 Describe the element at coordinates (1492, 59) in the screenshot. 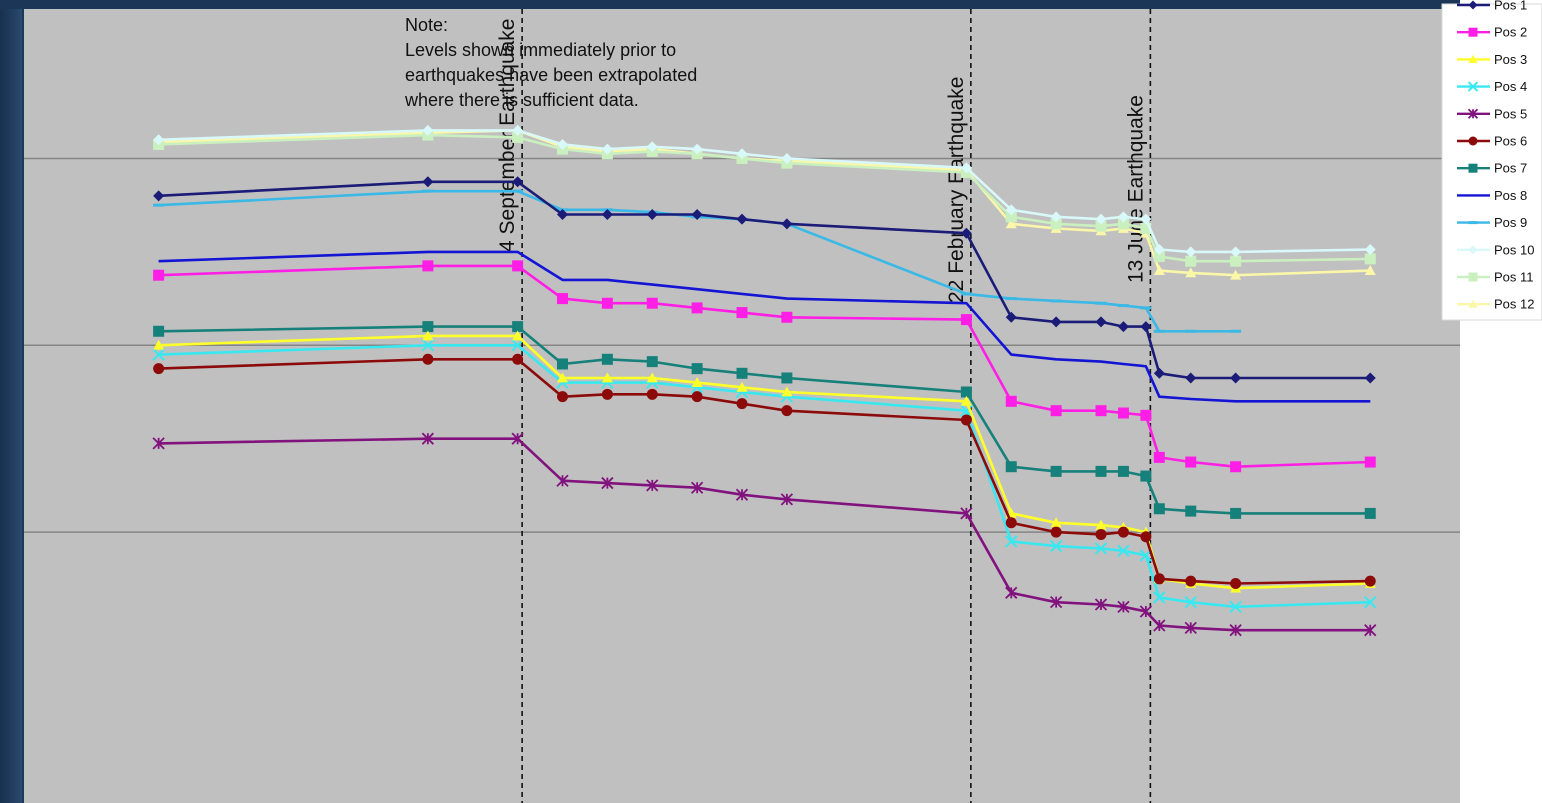

I see `legend-item: Pos 3` at that location.